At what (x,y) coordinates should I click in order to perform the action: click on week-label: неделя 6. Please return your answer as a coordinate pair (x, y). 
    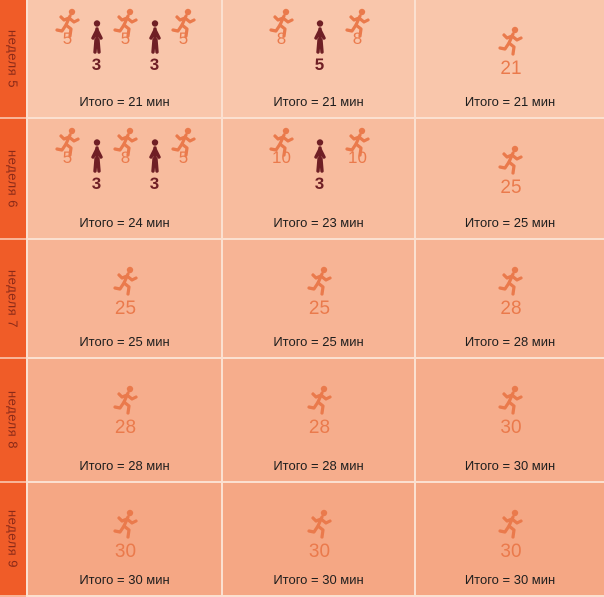
    Looking at the image, I should click on (13, 178).